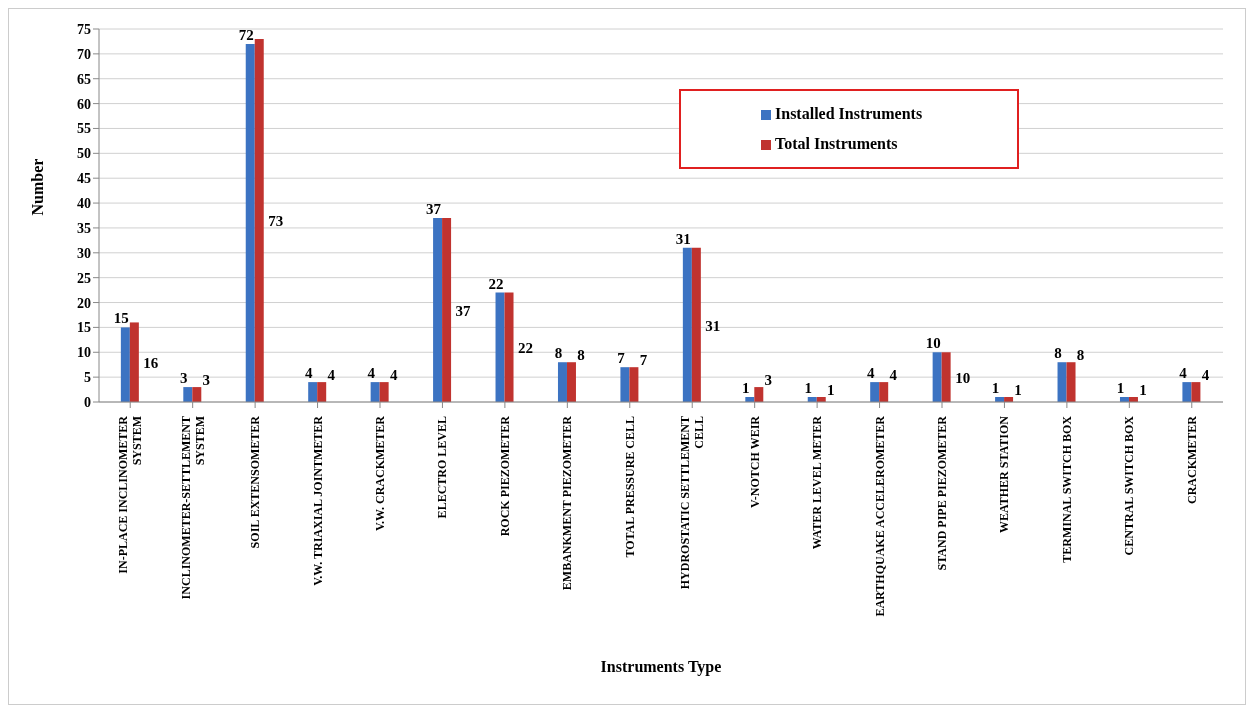 This screenshot has width=1252, height=711. What do you see at coordinates (879, 516) in the screenshot?
I see `x-tick-label: EARTHQUAKE ACCELEROMETER` at bounding box center [879, 516].